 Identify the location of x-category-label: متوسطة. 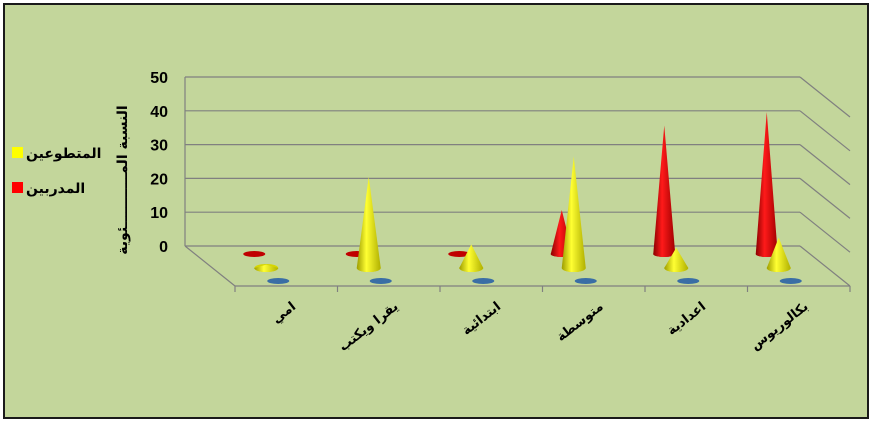
(580, 322).